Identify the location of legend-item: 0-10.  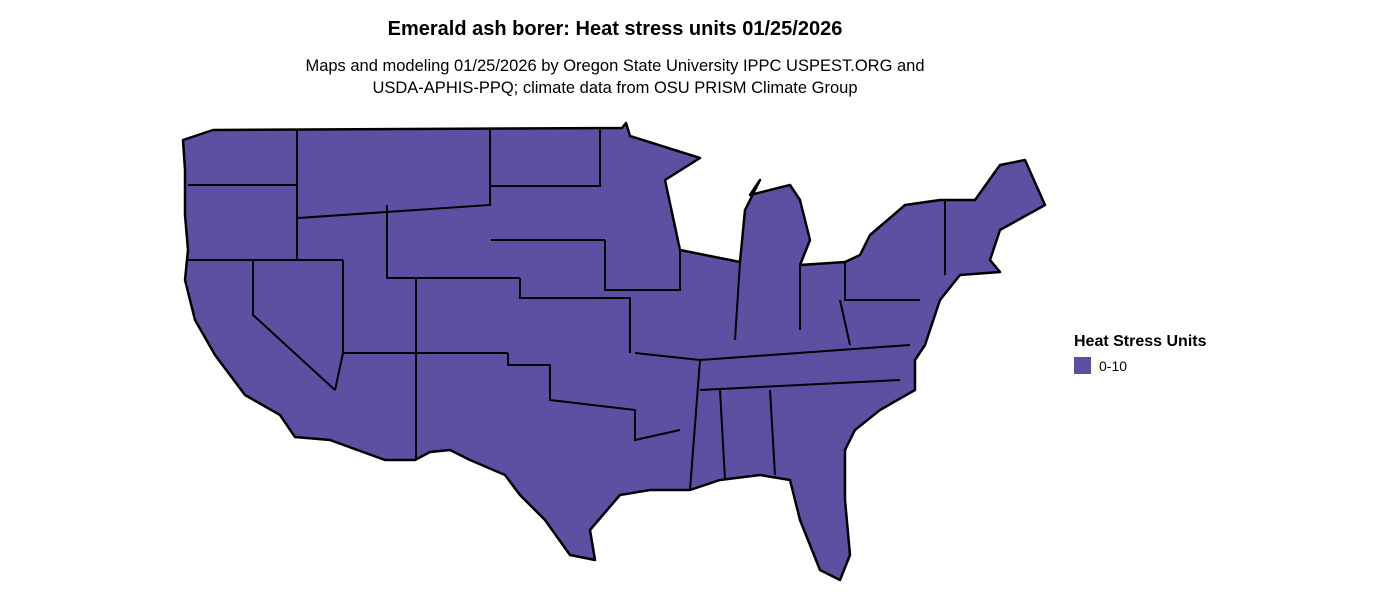
(1140, 365).